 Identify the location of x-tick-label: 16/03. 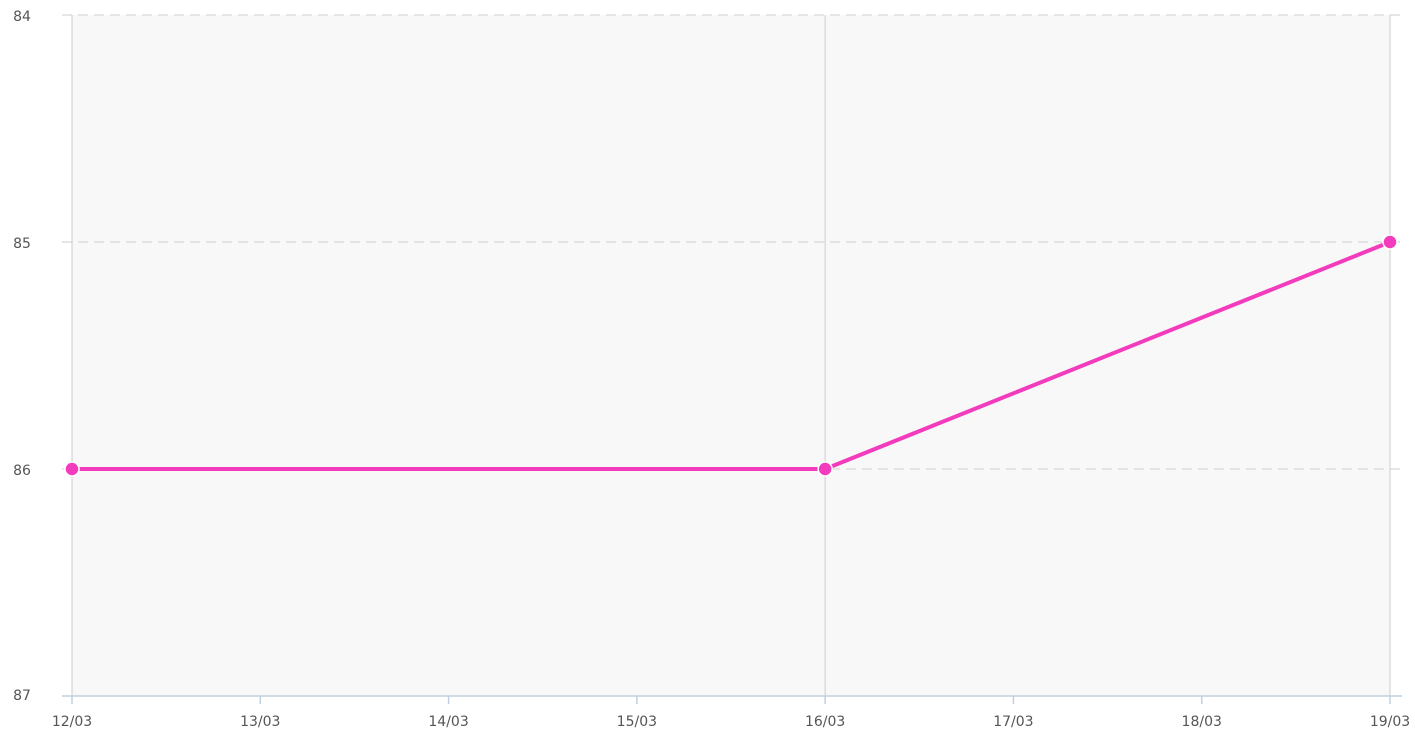
(825, 722).